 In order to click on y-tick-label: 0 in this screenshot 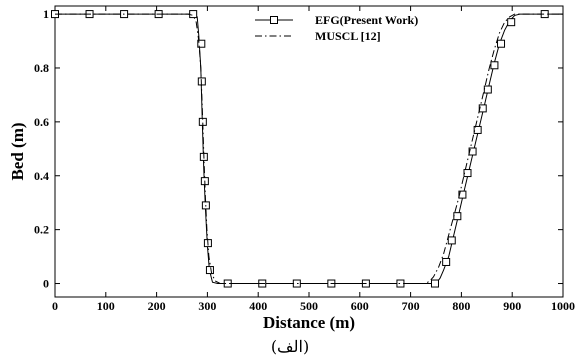, I will do `click(46, 284)`.